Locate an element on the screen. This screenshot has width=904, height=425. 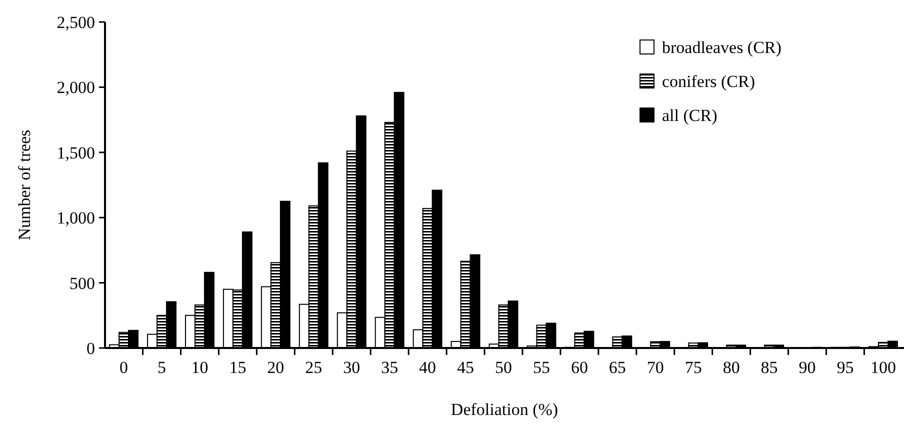
x-tick-label: 90 is located at coordinates (807, 367).